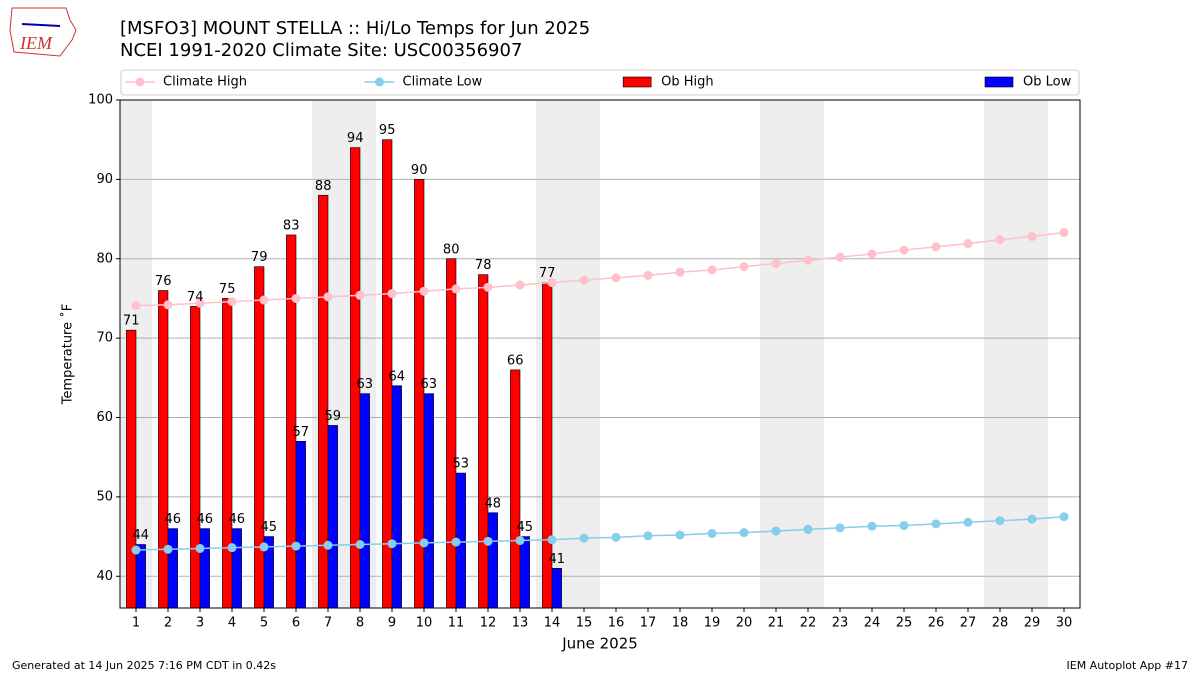 This screenshot has height=679, width=1200. I want to click on x-tick-label: 5, so click(264, 623).